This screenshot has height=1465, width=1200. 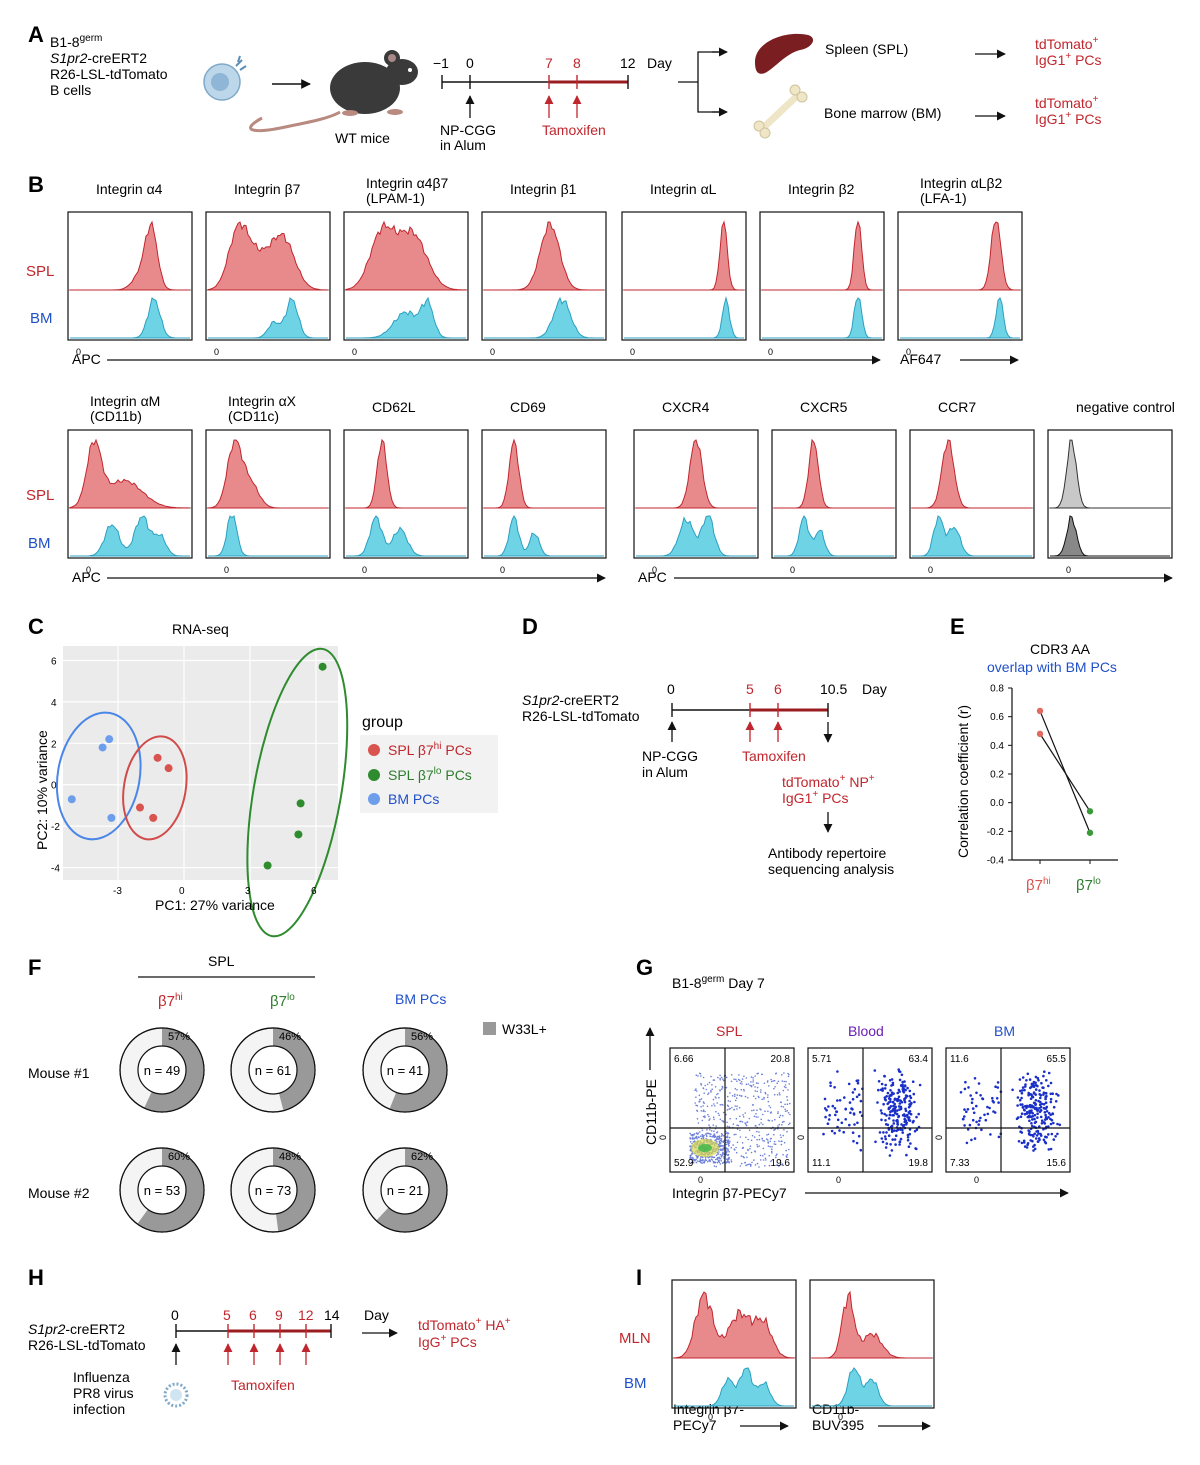 What do you see at coordinates (322, 666) in the screenshot?
I see `c-point-spl-lo` at bounding box center [322, 666].